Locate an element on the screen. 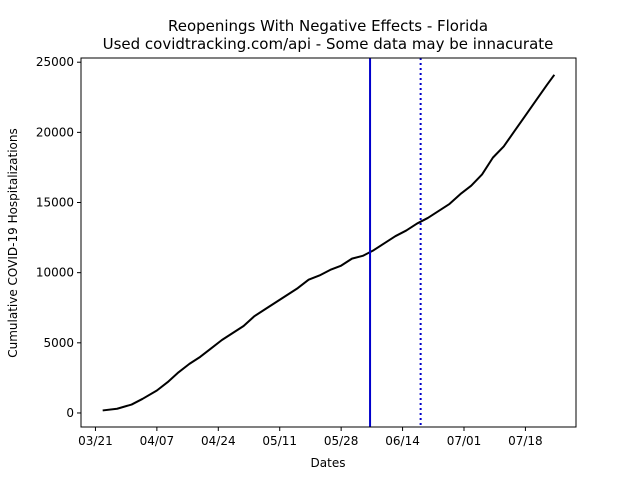 The image size is (640, 480). y-tick-label: 25000 is located at coordinates (55, 62).